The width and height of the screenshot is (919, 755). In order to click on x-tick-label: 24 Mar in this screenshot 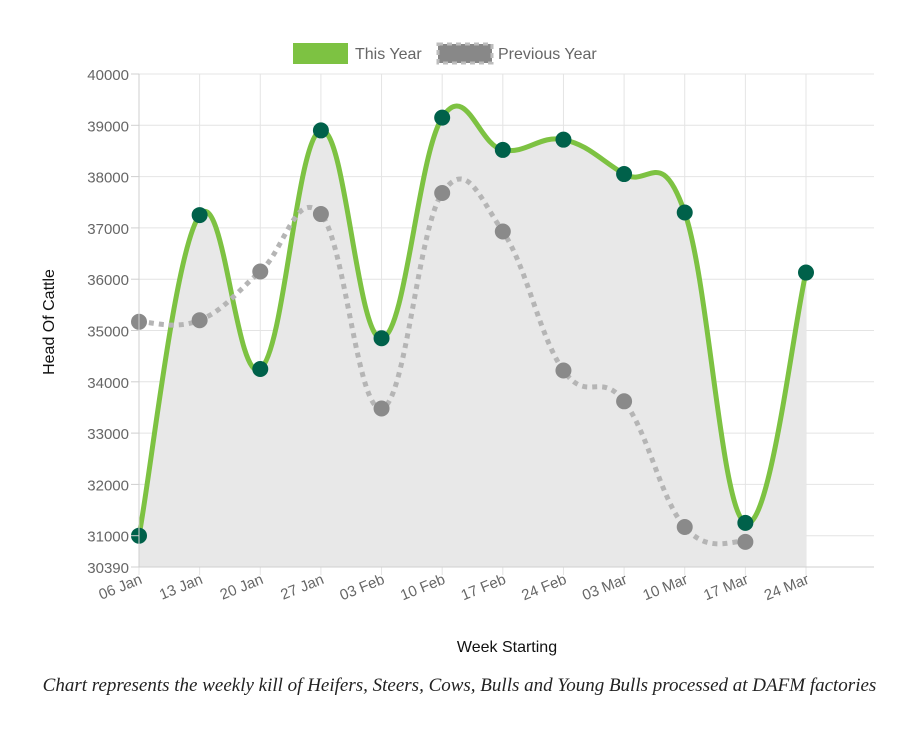, I will do `click(787, 587)`.